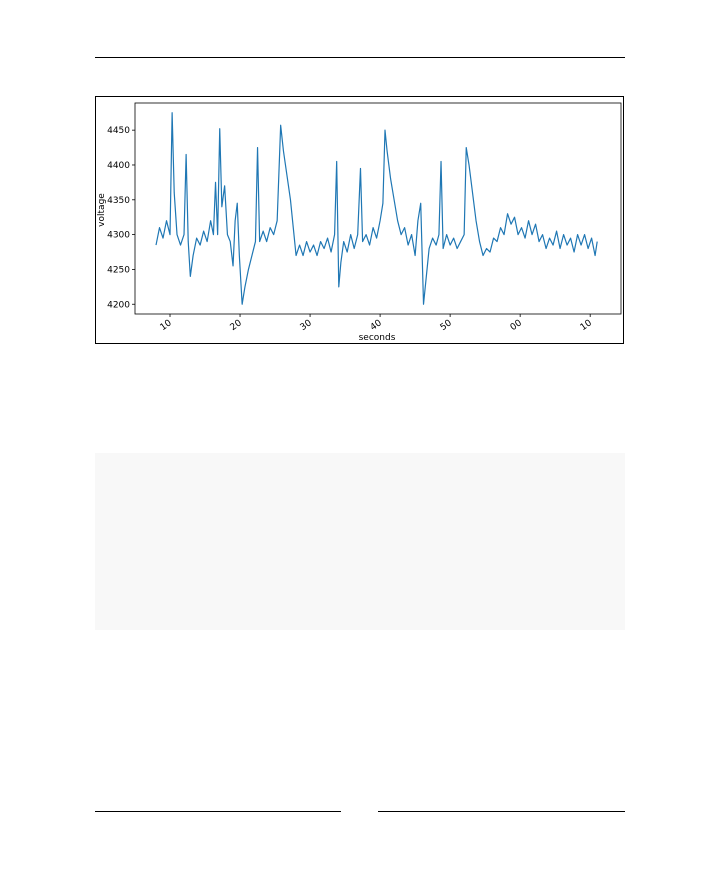  I want to click on y-axis-label: voltage, so click(102, 210).